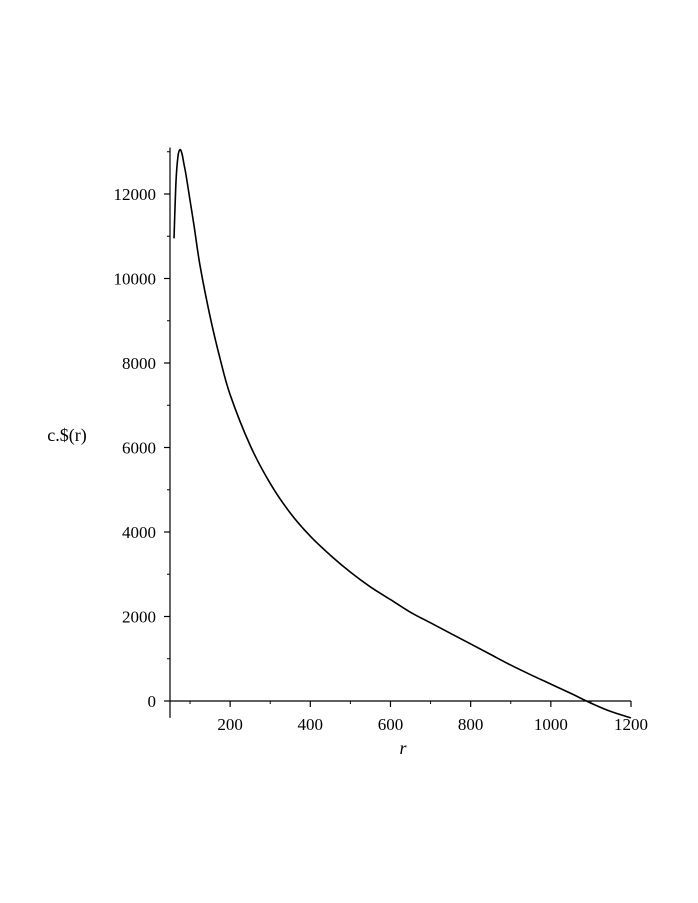 This screenshot has width=698, height=903. What do you see at coordinates (135, 194) in the screenshot?
I see `y-tick-label-12000: 12000` at bounding box center [135, 194].